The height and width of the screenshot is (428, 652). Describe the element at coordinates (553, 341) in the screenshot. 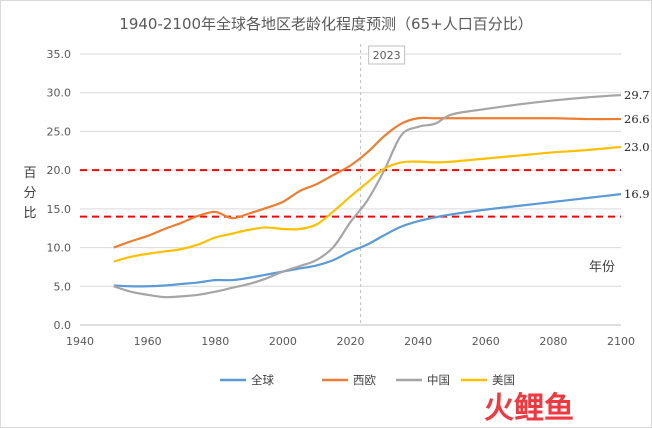

I see `x-tick-label: 2080` at that location.